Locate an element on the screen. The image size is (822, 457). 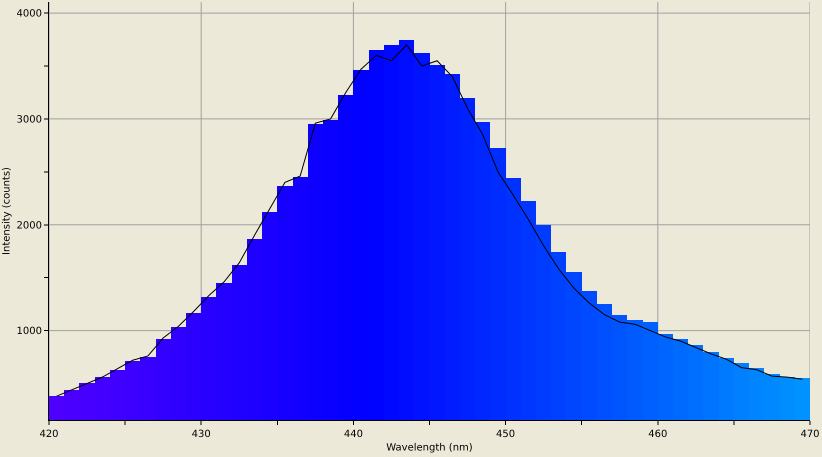
y-tick-label: 4000 is located at coordinates (29, 14).